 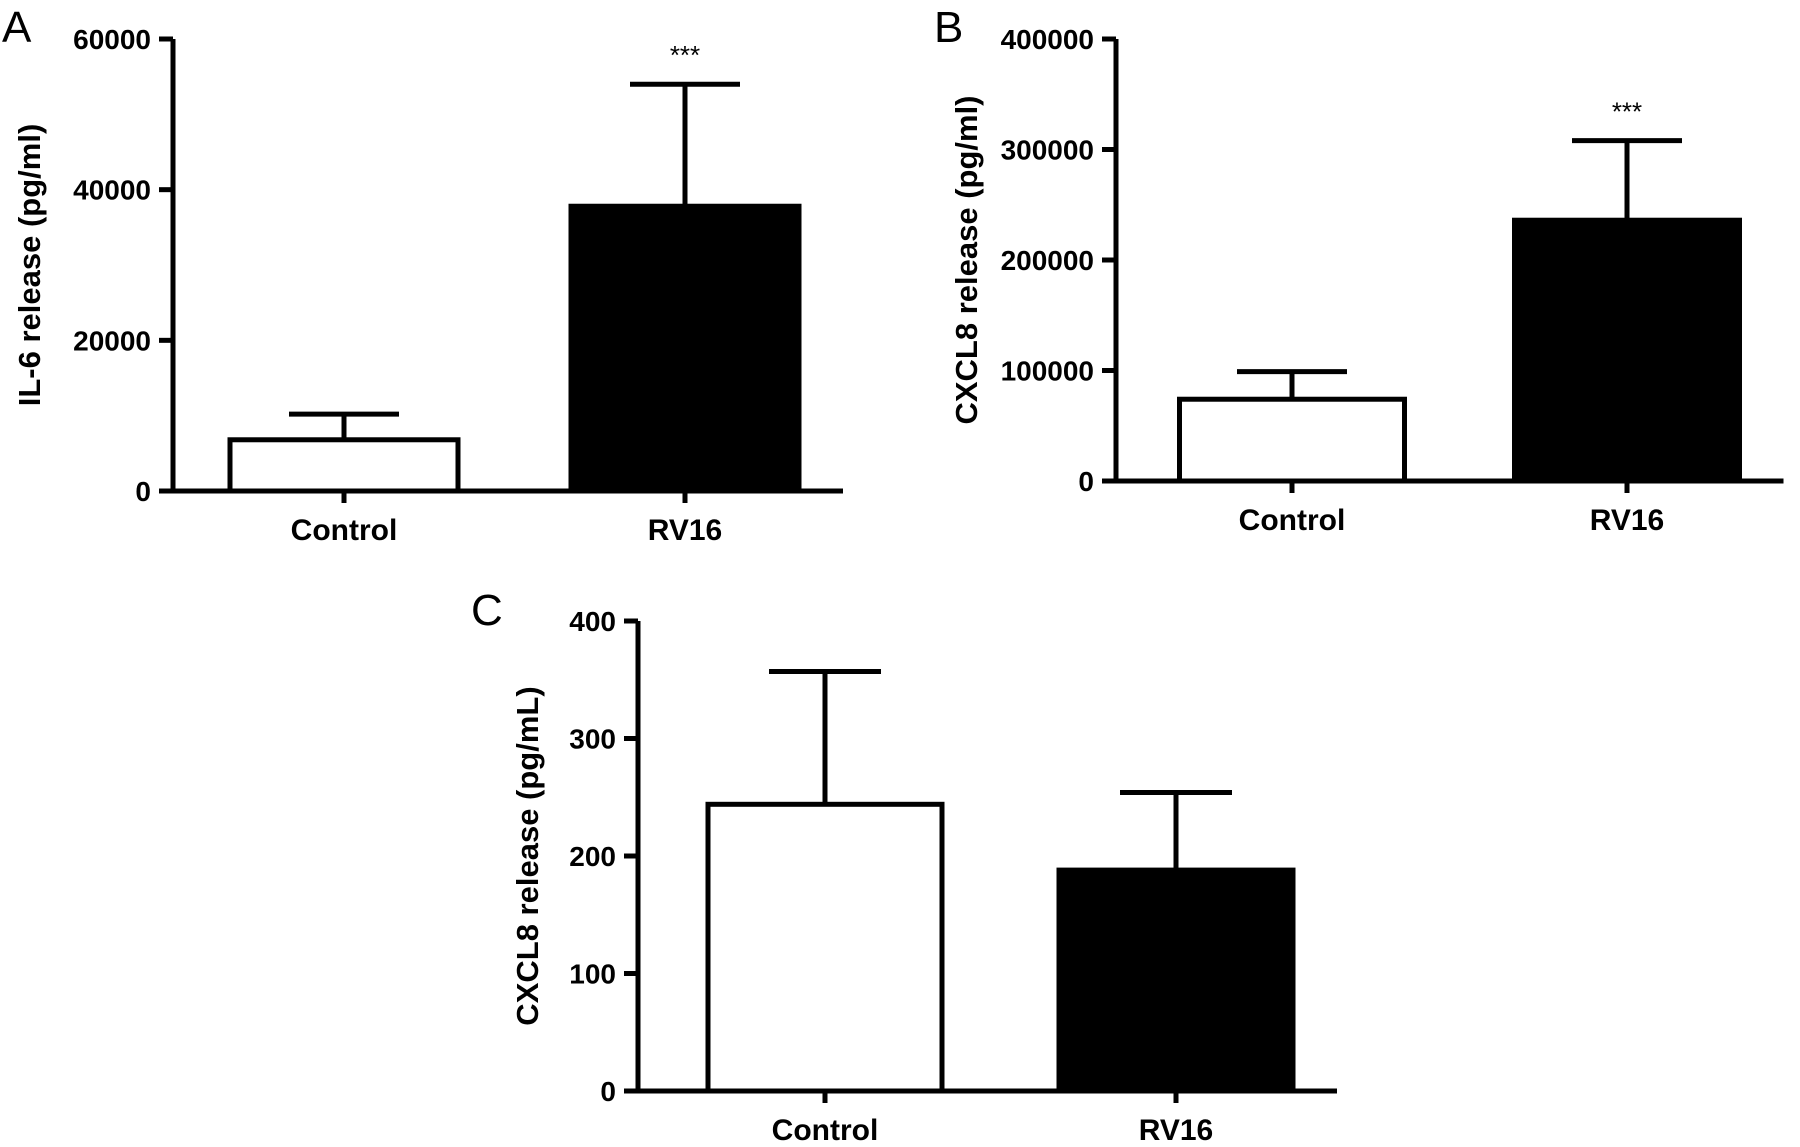 I want to click on y-axis-title: CXCL8 release (pg/mL), so click(x=527, y=855).